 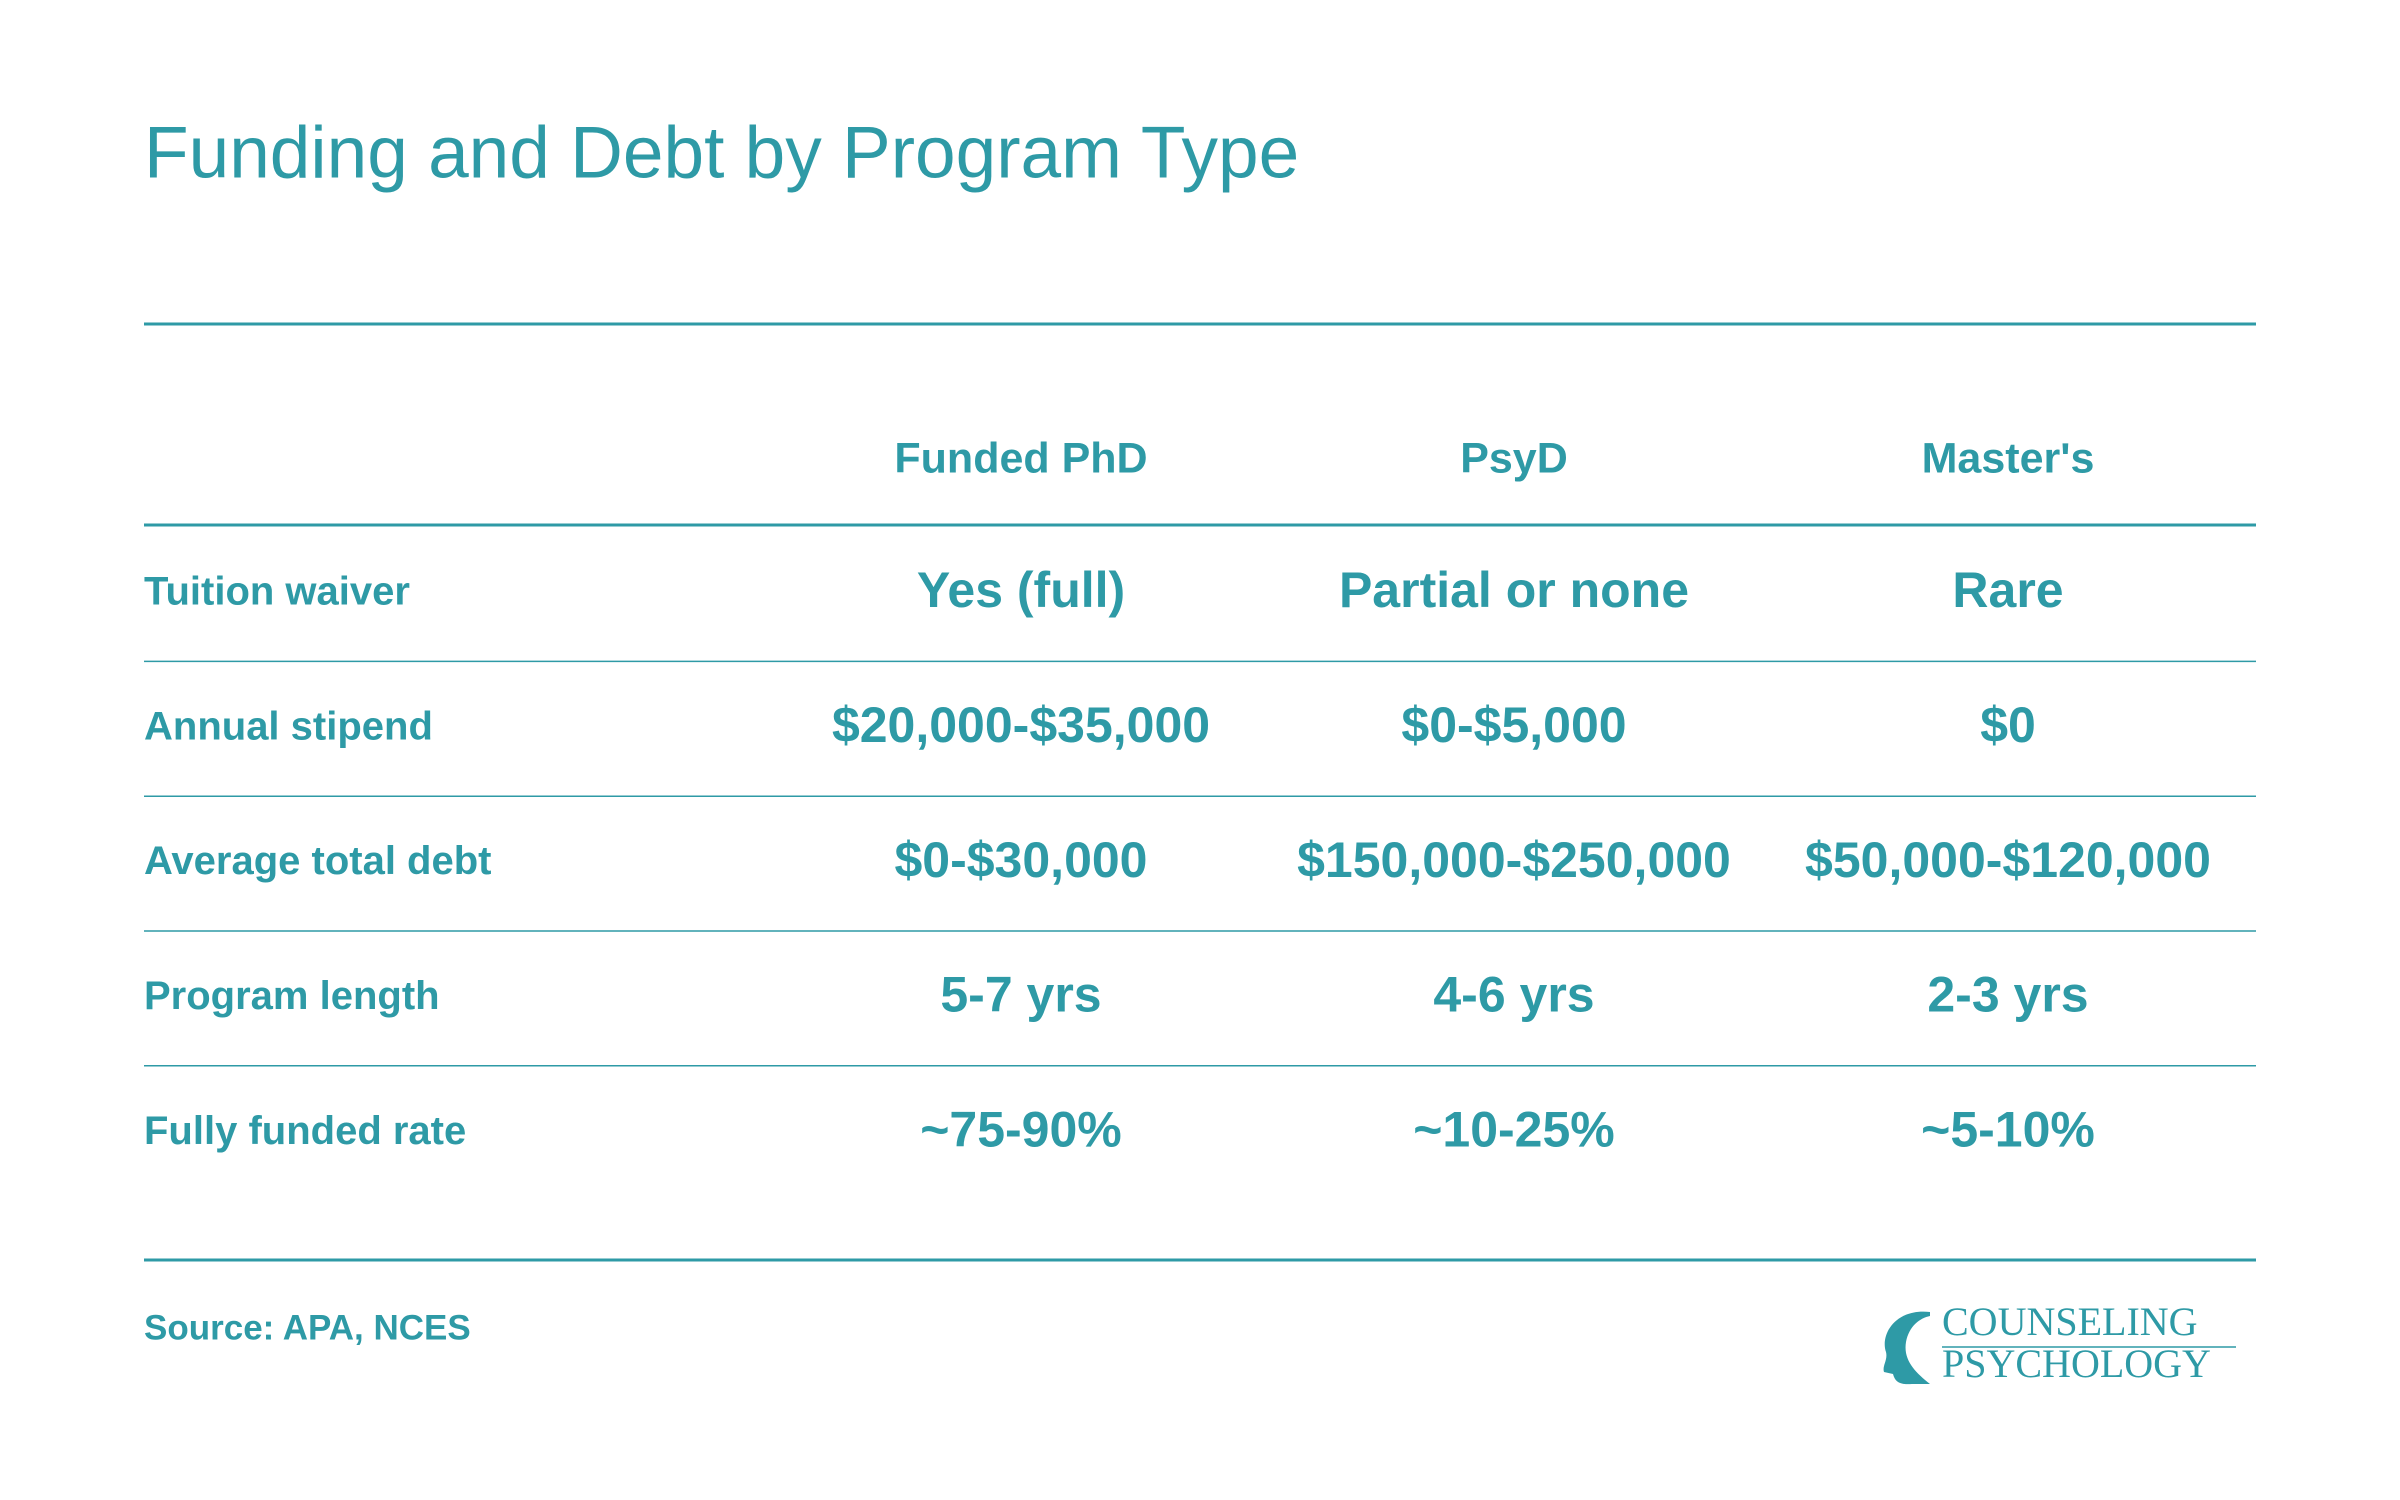 What do you see at coordinates (1021, 1129) in the screenshot?
I see `cell: ~75-90%` at bounding box center [1021, 1129].